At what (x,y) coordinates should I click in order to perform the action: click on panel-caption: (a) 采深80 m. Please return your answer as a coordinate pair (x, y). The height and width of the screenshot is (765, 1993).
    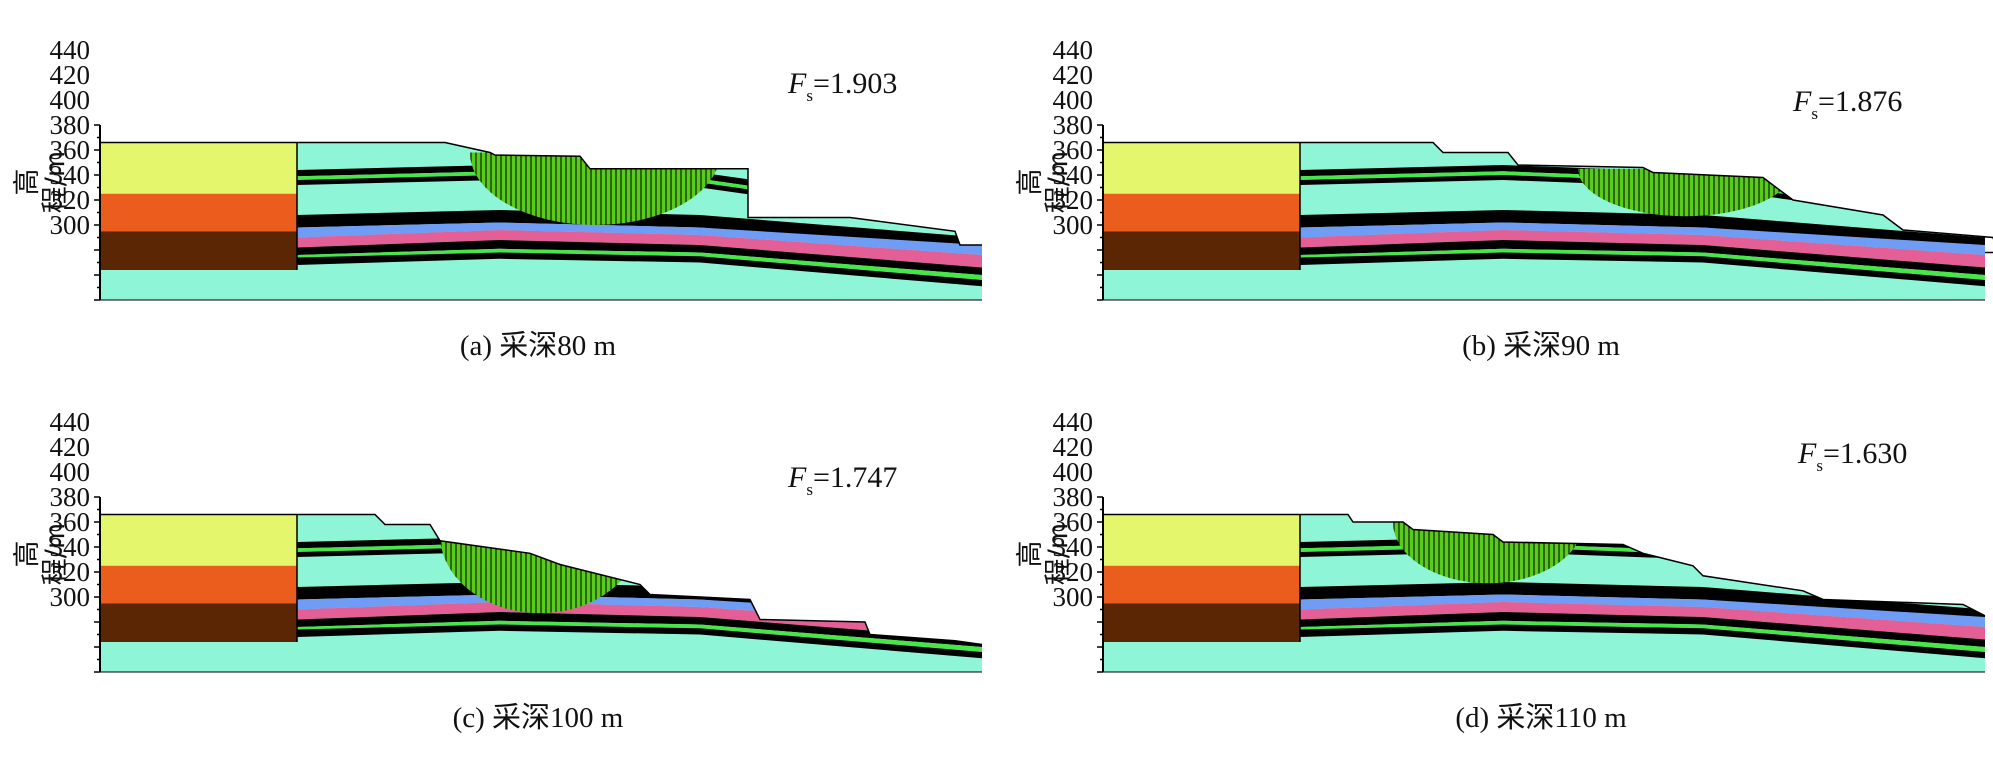
    Looking at the image, I should click on (538, 346).